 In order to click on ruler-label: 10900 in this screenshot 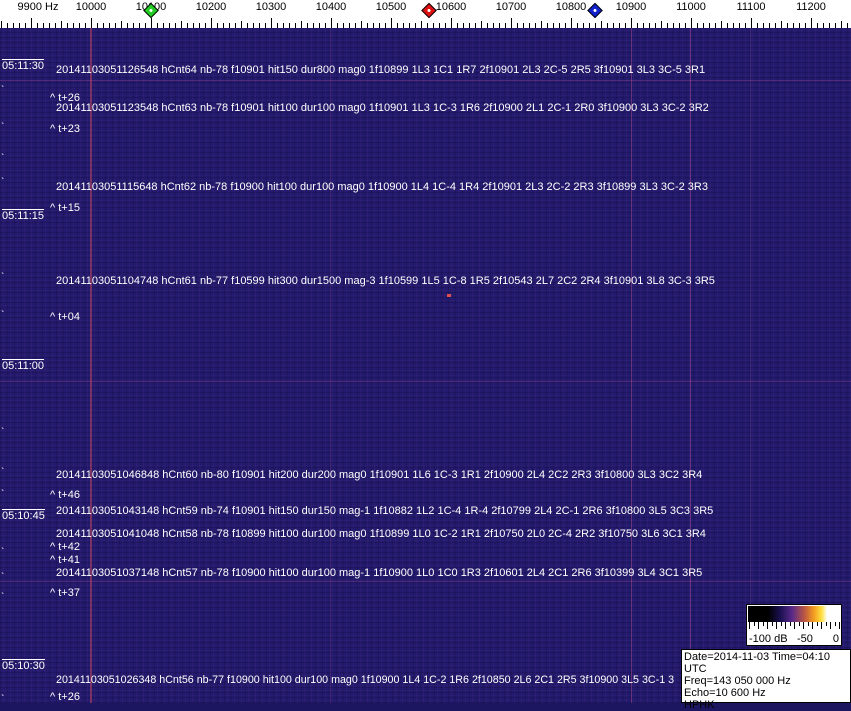, I will do `click(631, 7)`.